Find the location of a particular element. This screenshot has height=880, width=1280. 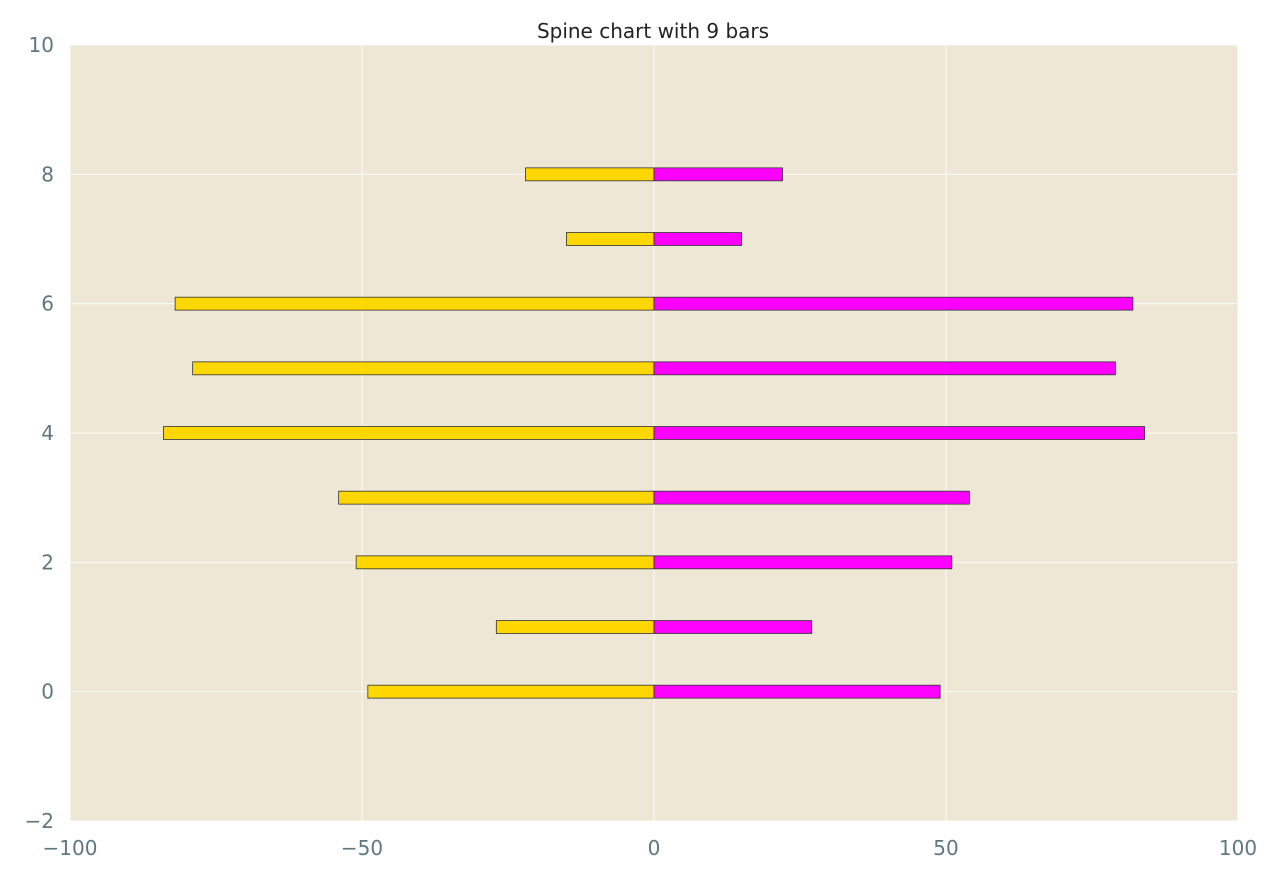

y-tick-label: 6 is located at coordinates (47, 304).